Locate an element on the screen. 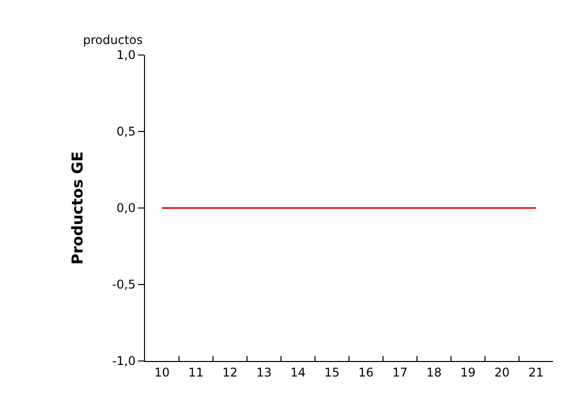 Image resolution: width=565 pixels, height=419 pixels. x-tick-label: 10 is located at coordinates (162, 372).